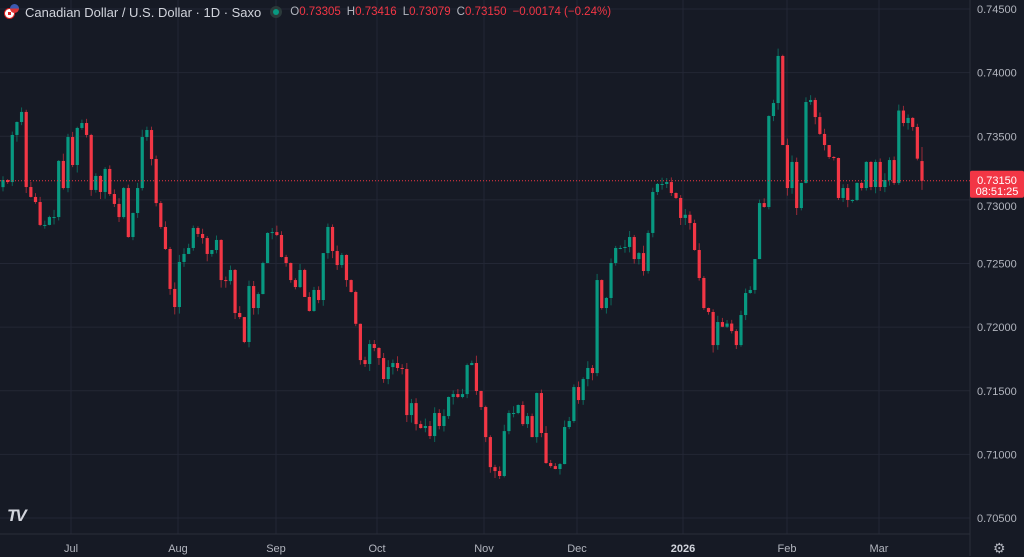 This screenshot has height=557, width=1024. What do you see at coordinates (999, 548) in the screenshot?
I see `gear-icon: ⚙` at bounding box center [999, 548].